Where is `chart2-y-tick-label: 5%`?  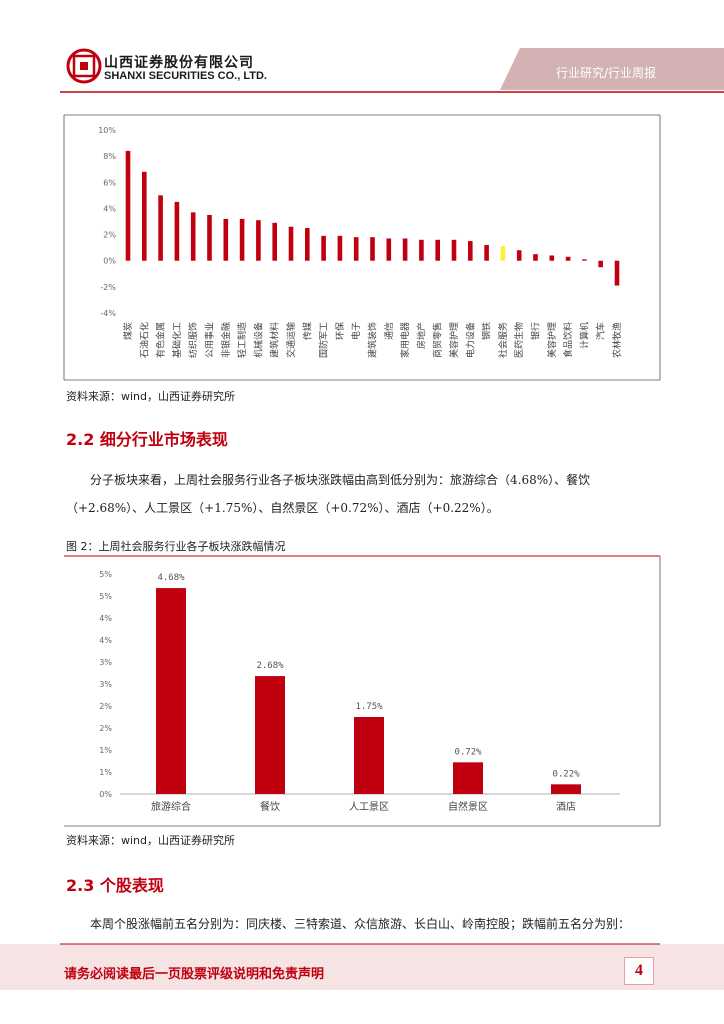
chart2-y-tick-label: 5% is located at coordinates (105, 574).